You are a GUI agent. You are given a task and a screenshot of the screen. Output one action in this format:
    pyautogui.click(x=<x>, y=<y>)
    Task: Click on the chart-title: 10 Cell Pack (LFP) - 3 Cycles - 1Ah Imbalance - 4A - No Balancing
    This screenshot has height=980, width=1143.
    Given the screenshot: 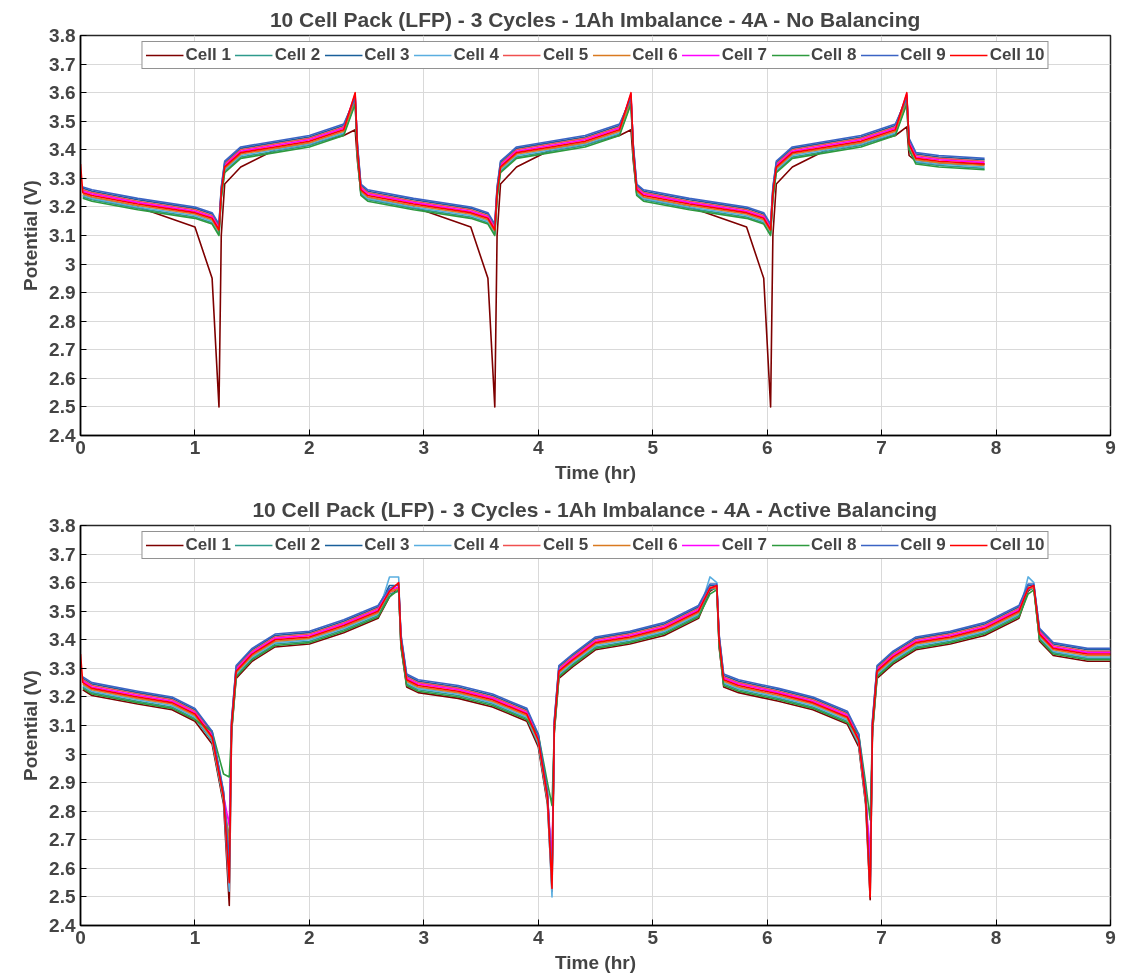 What is the action you would take?
    pyautogui.click(x=595, y=19)
    